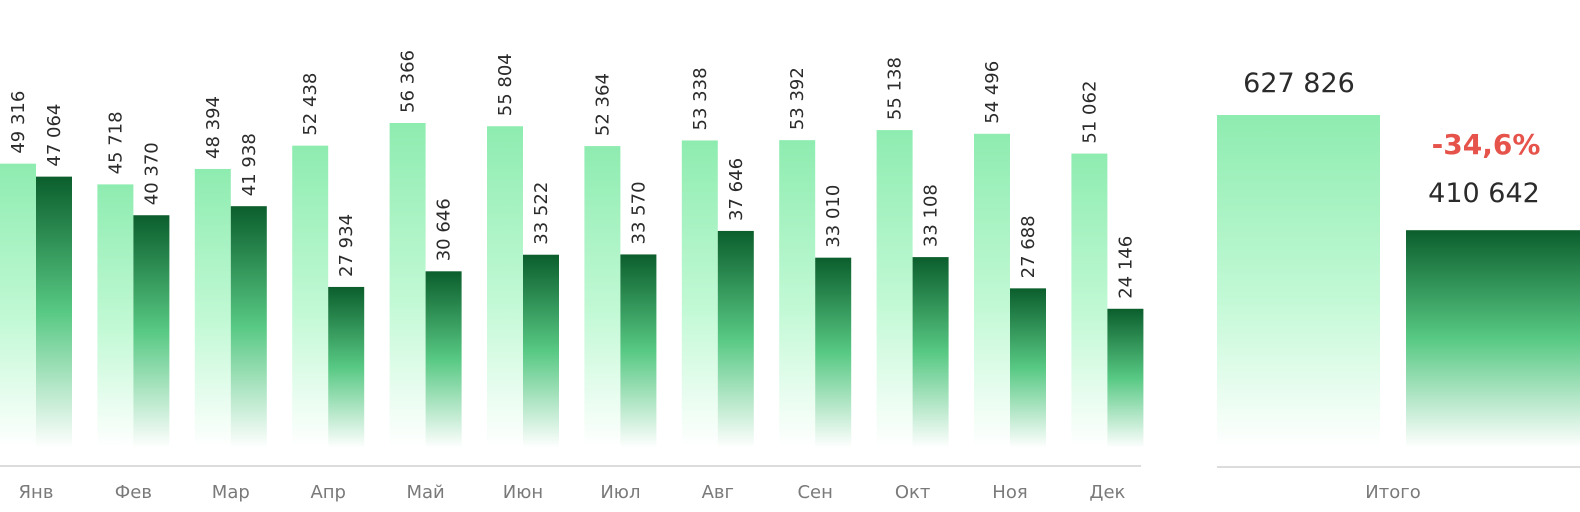 The image size is (1580, 512). What do you see at coordinates (36, 492) in the screenshot?
I see `category-label-Янв: Янв` at bounding box center [36, 492].